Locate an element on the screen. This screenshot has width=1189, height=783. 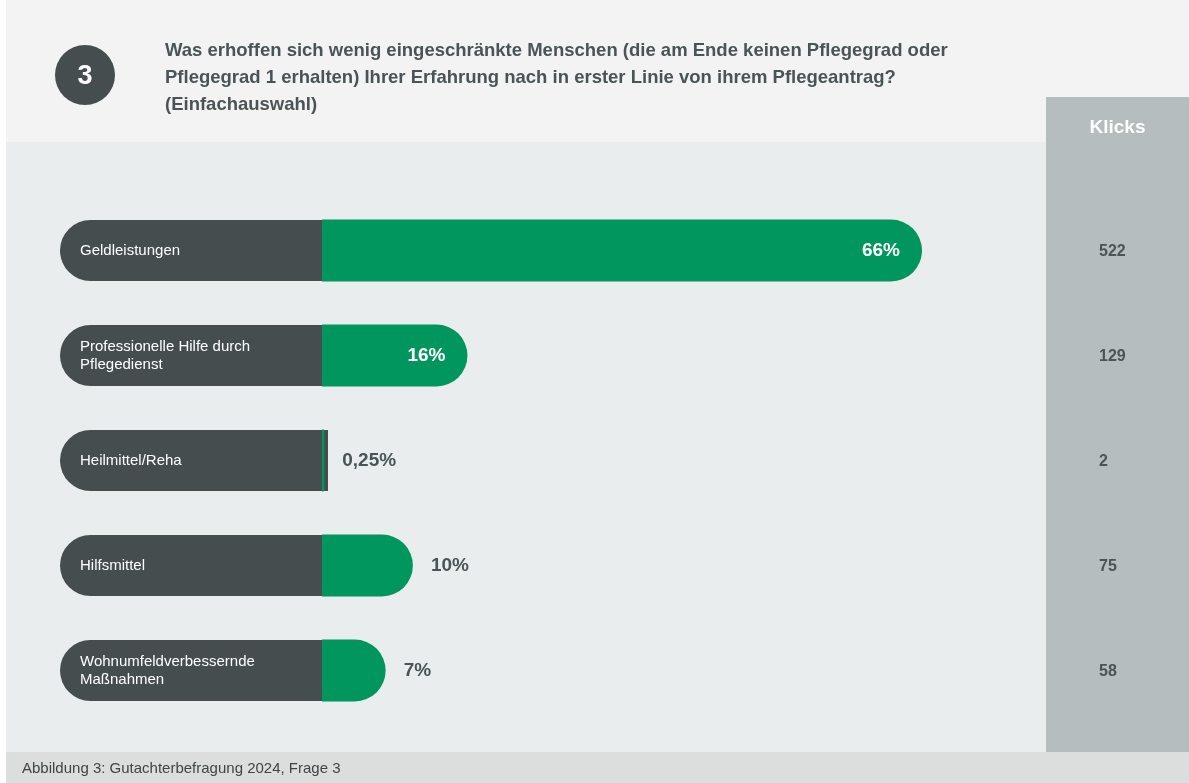
text: Abbildung 3: Gutachterbefragung 2024, Frage 3 is located at coordinates (181, 767).